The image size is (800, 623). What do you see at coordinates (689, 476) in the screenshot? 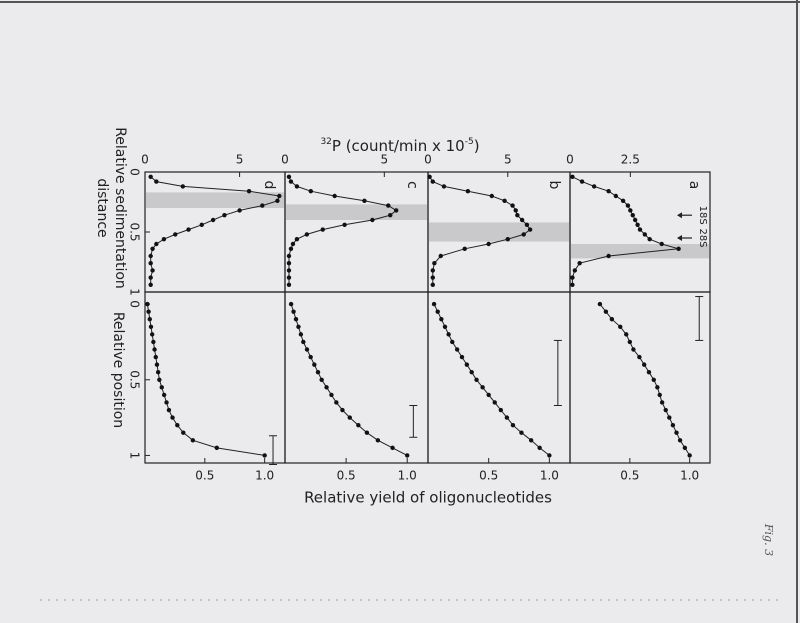
I see `y-tick-label: 1.0` at bounding box center [689, 476].